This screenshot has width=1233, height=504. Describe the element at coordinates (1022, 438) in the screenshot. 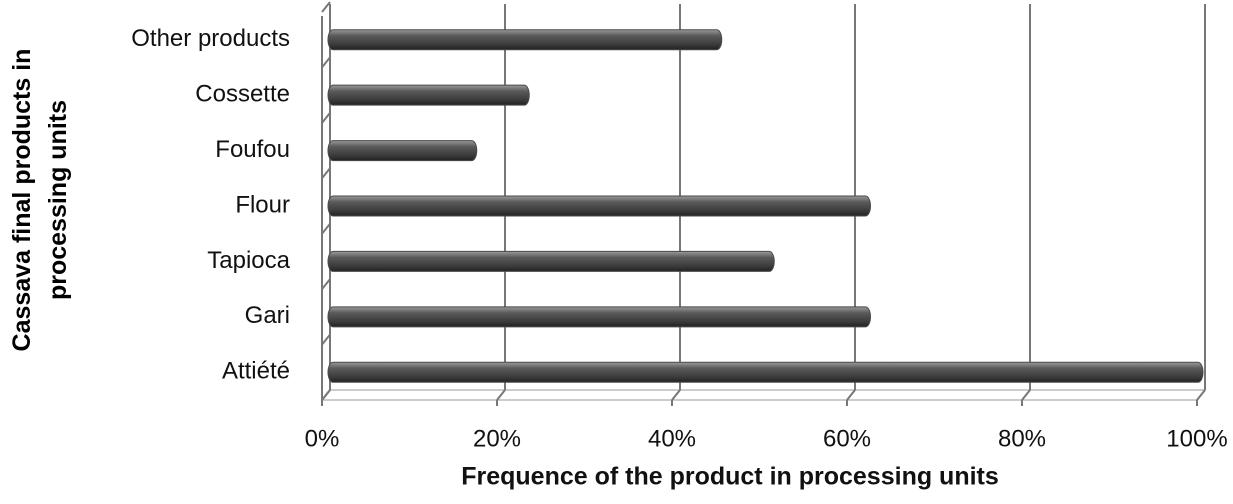

I see `x-tick-label: 80%` at that location.